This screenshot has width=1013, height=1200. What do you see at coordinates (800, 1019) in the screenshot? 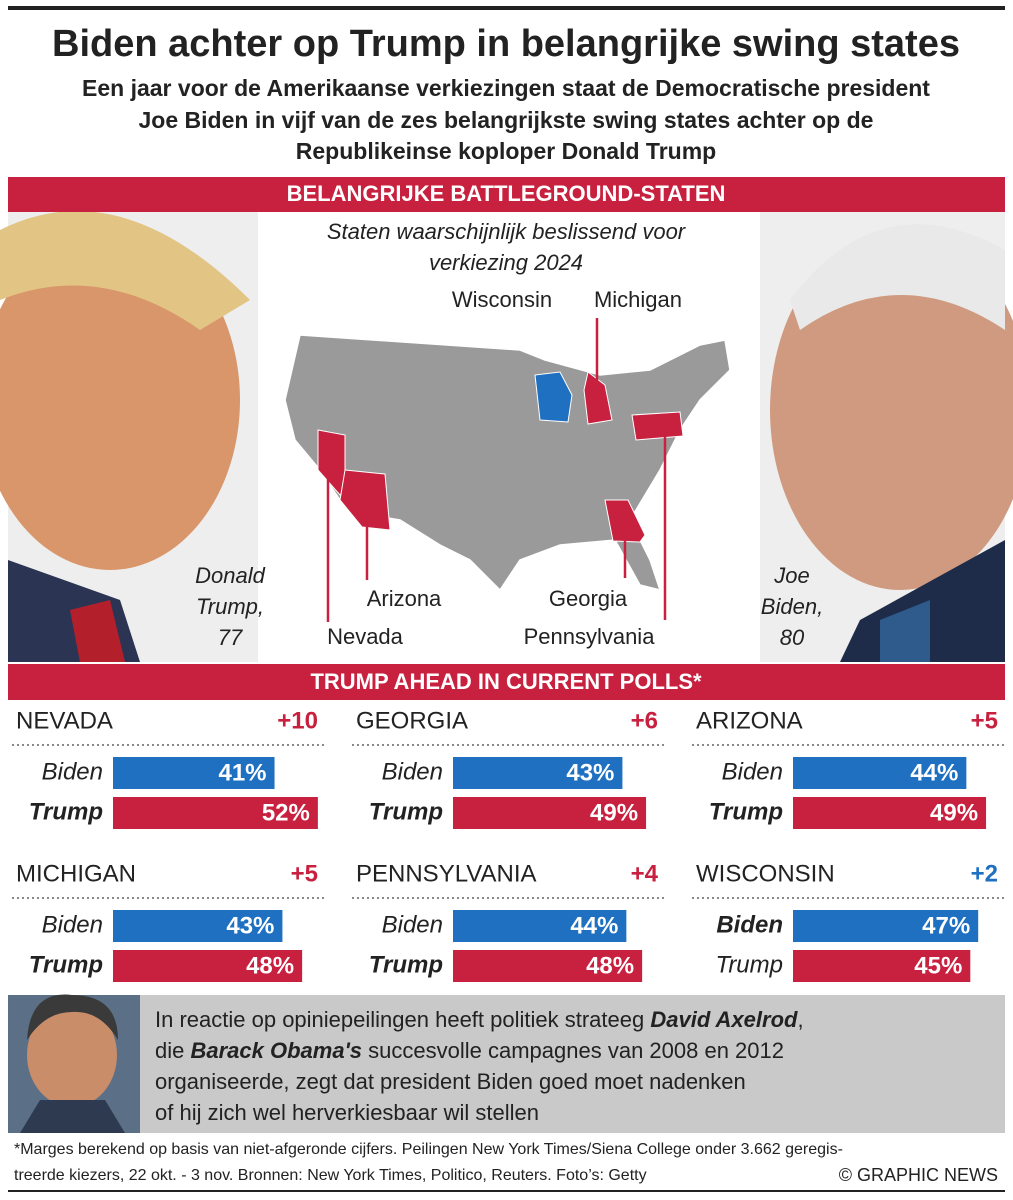
I see `quote-segment: ,` at bounding box center [800, 1019].